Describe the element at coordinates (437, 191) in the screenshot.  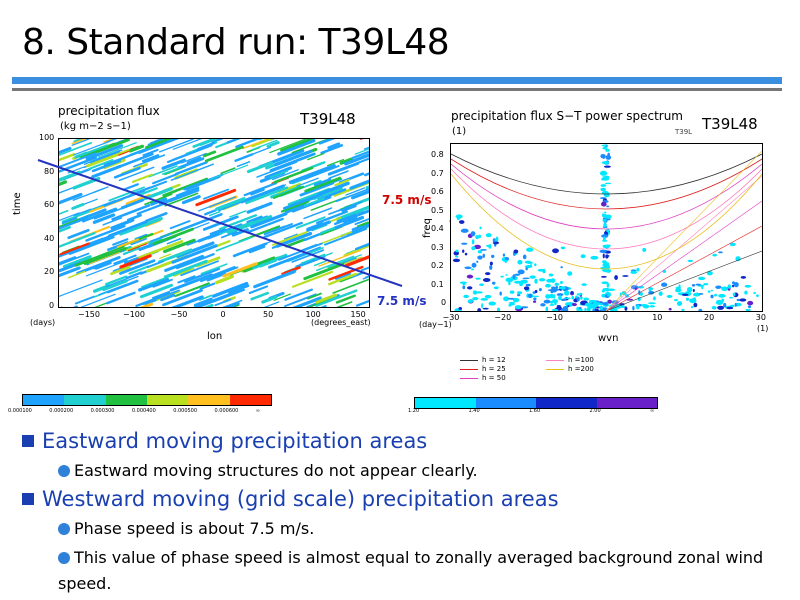
I see `right-ytick: 0.6` at that location.